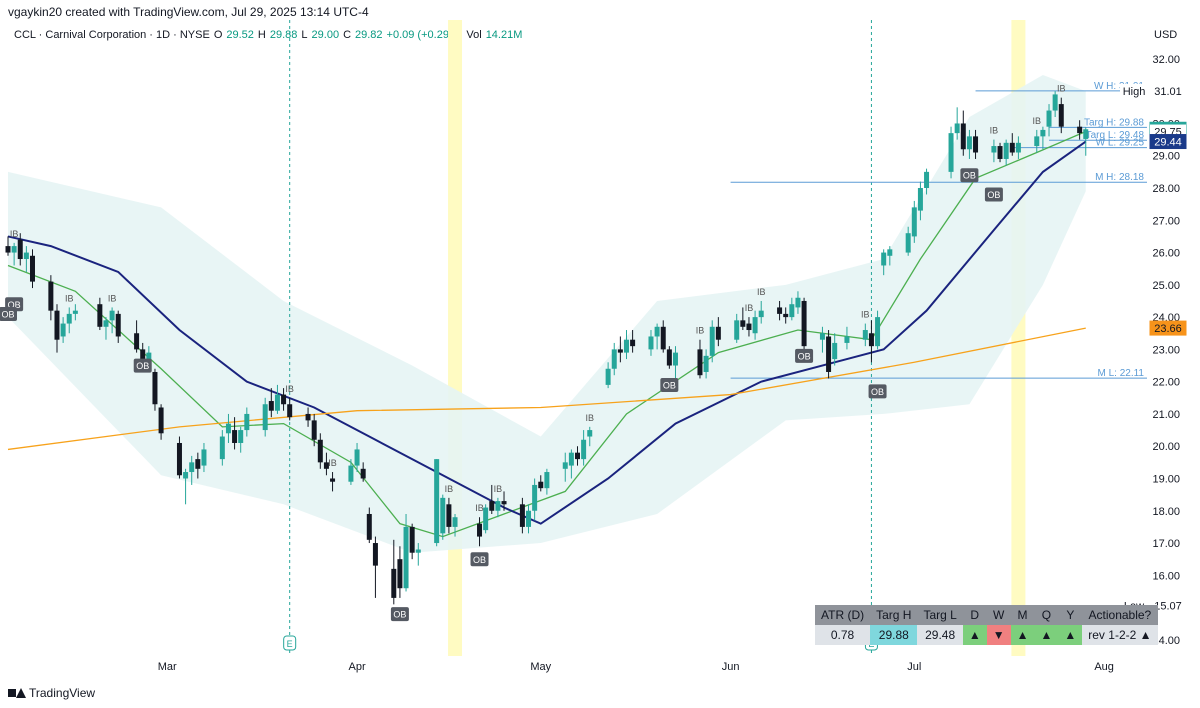 The height and width of the screenshot is (708, 1200). What do you see at coordinates (261, 35) in the screenshot?
I see `ohlc-high-label: H` at bounding box center [261, 35].